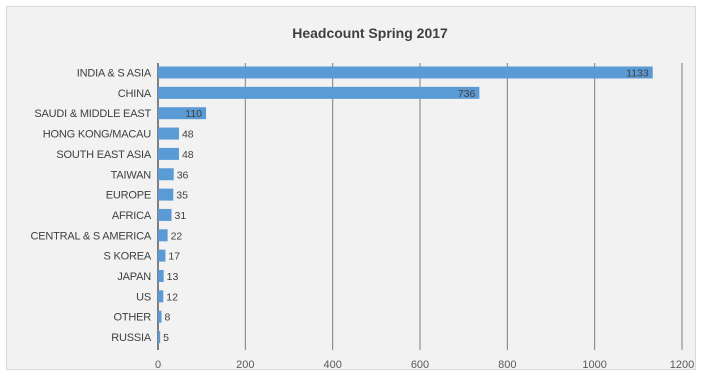  I want to click on category-label: EUROPE, so click(128, 196).